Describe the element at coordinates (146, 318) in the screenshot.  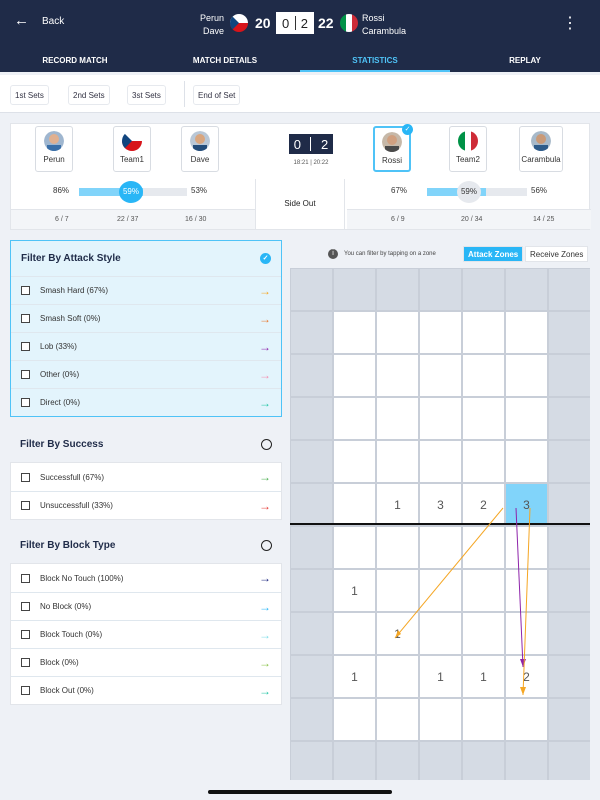
I see `filter-row-smash-soft: Smash Soft (0%) →` at that location.